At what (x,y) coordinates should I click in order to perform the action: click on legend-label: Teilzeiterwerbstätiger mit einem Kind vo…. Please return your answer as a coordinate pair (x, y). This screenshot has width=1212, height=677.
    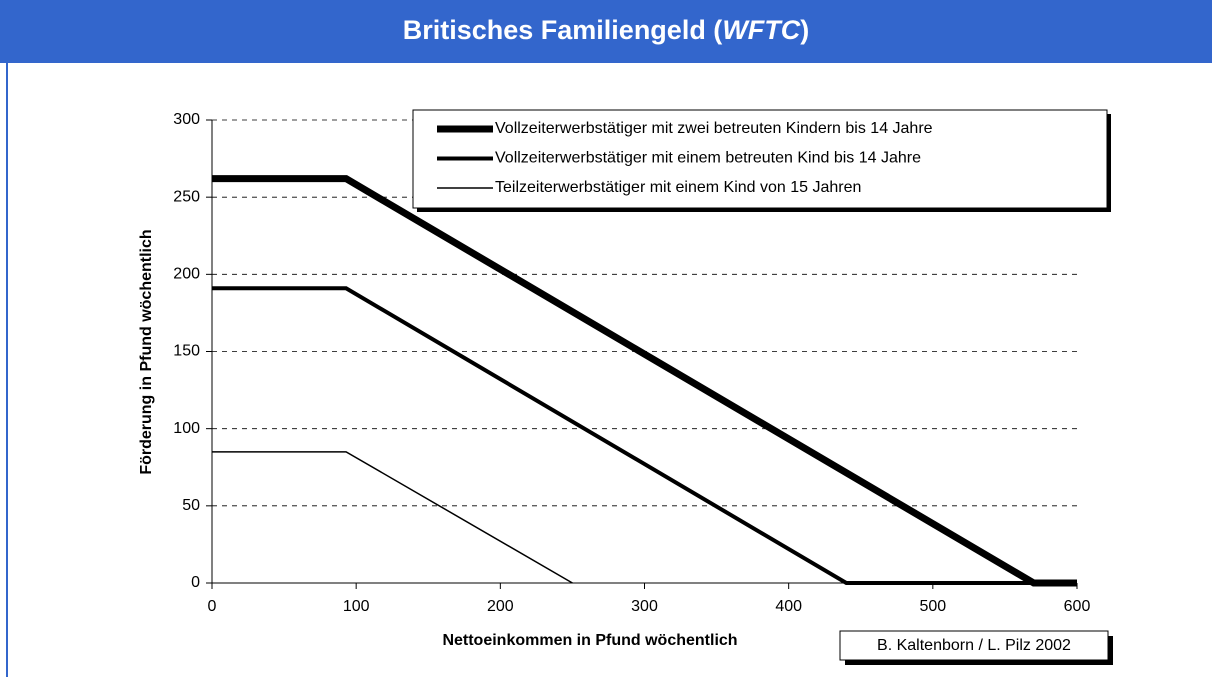
    Looking at the image, I should click on (678, 187).